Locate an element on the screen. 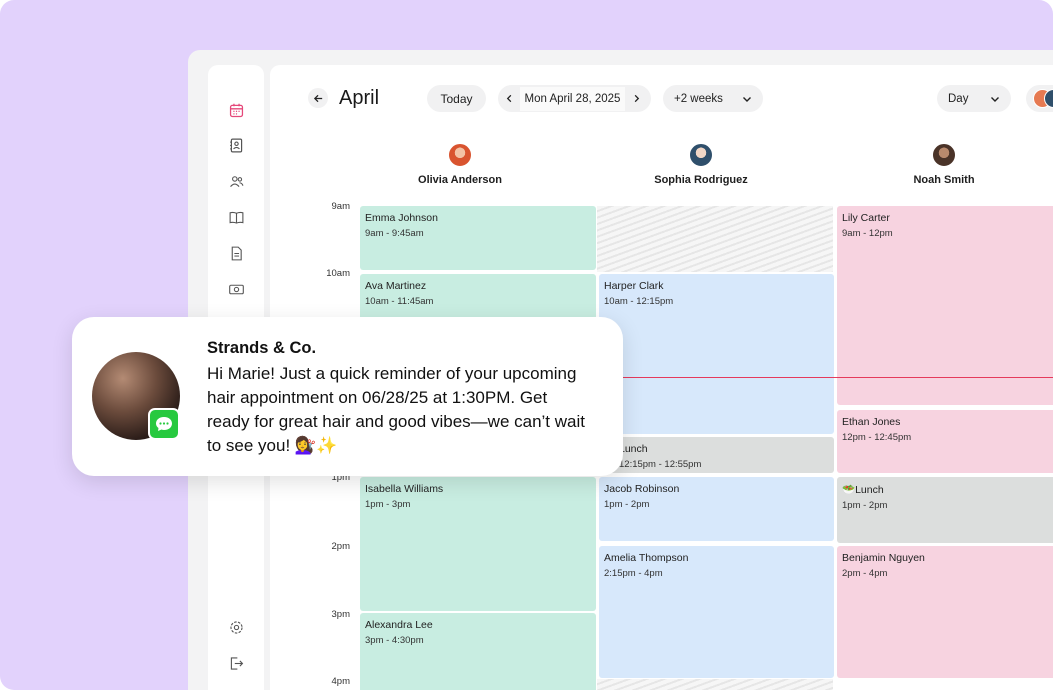 The image size is (1053, 690). appointment-time: 9am - 12pm is located at coordinates (867, 233).